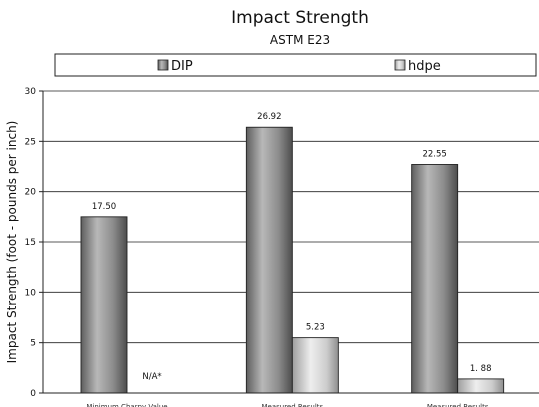 The width and height of the screenshot is (539, 407). What do you see at coordinates (12, 242) in the screenshot?
I see `y-axis-label: Impact Strength (foot - pounds per inch)` at bounding box center [12, 242].